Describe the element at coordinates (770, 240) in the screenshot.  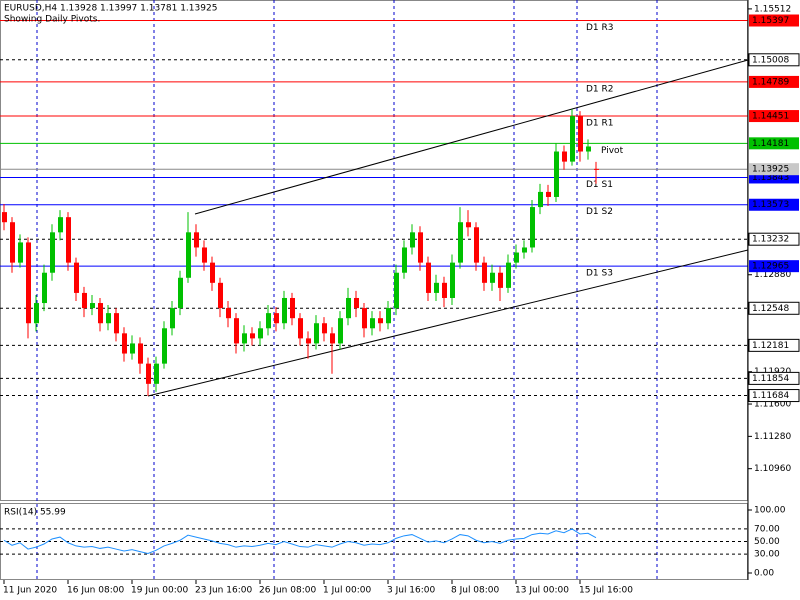
I see `price-box-label: 1.13232` at that location.